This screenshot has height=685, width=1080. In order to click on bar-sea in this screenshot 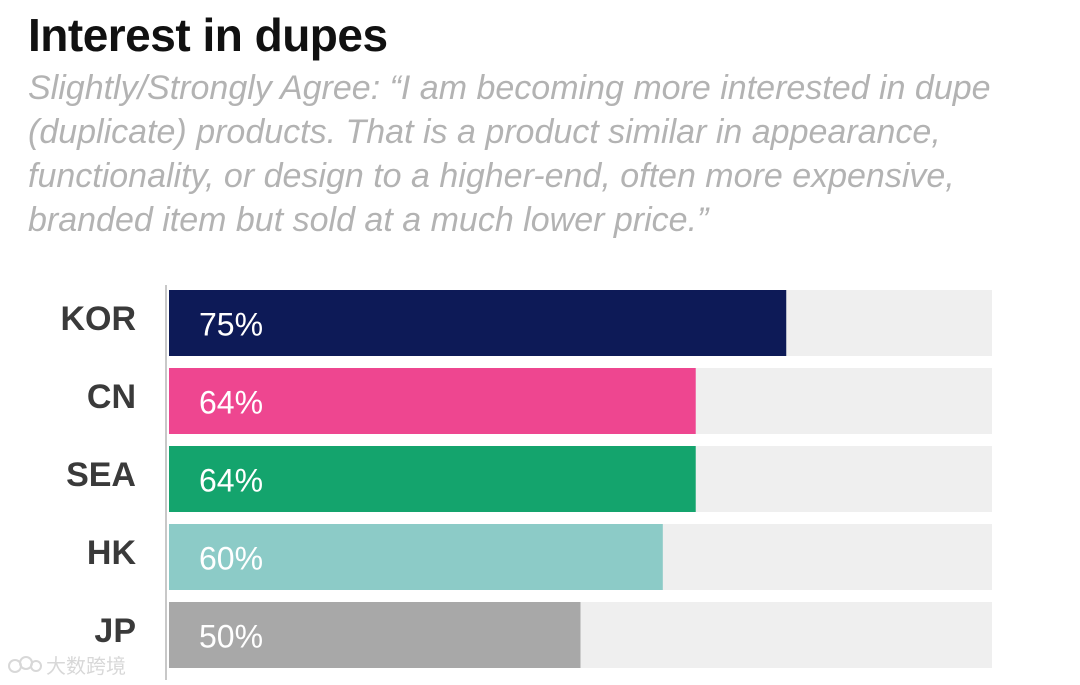, I will do `click(432, 479)`.